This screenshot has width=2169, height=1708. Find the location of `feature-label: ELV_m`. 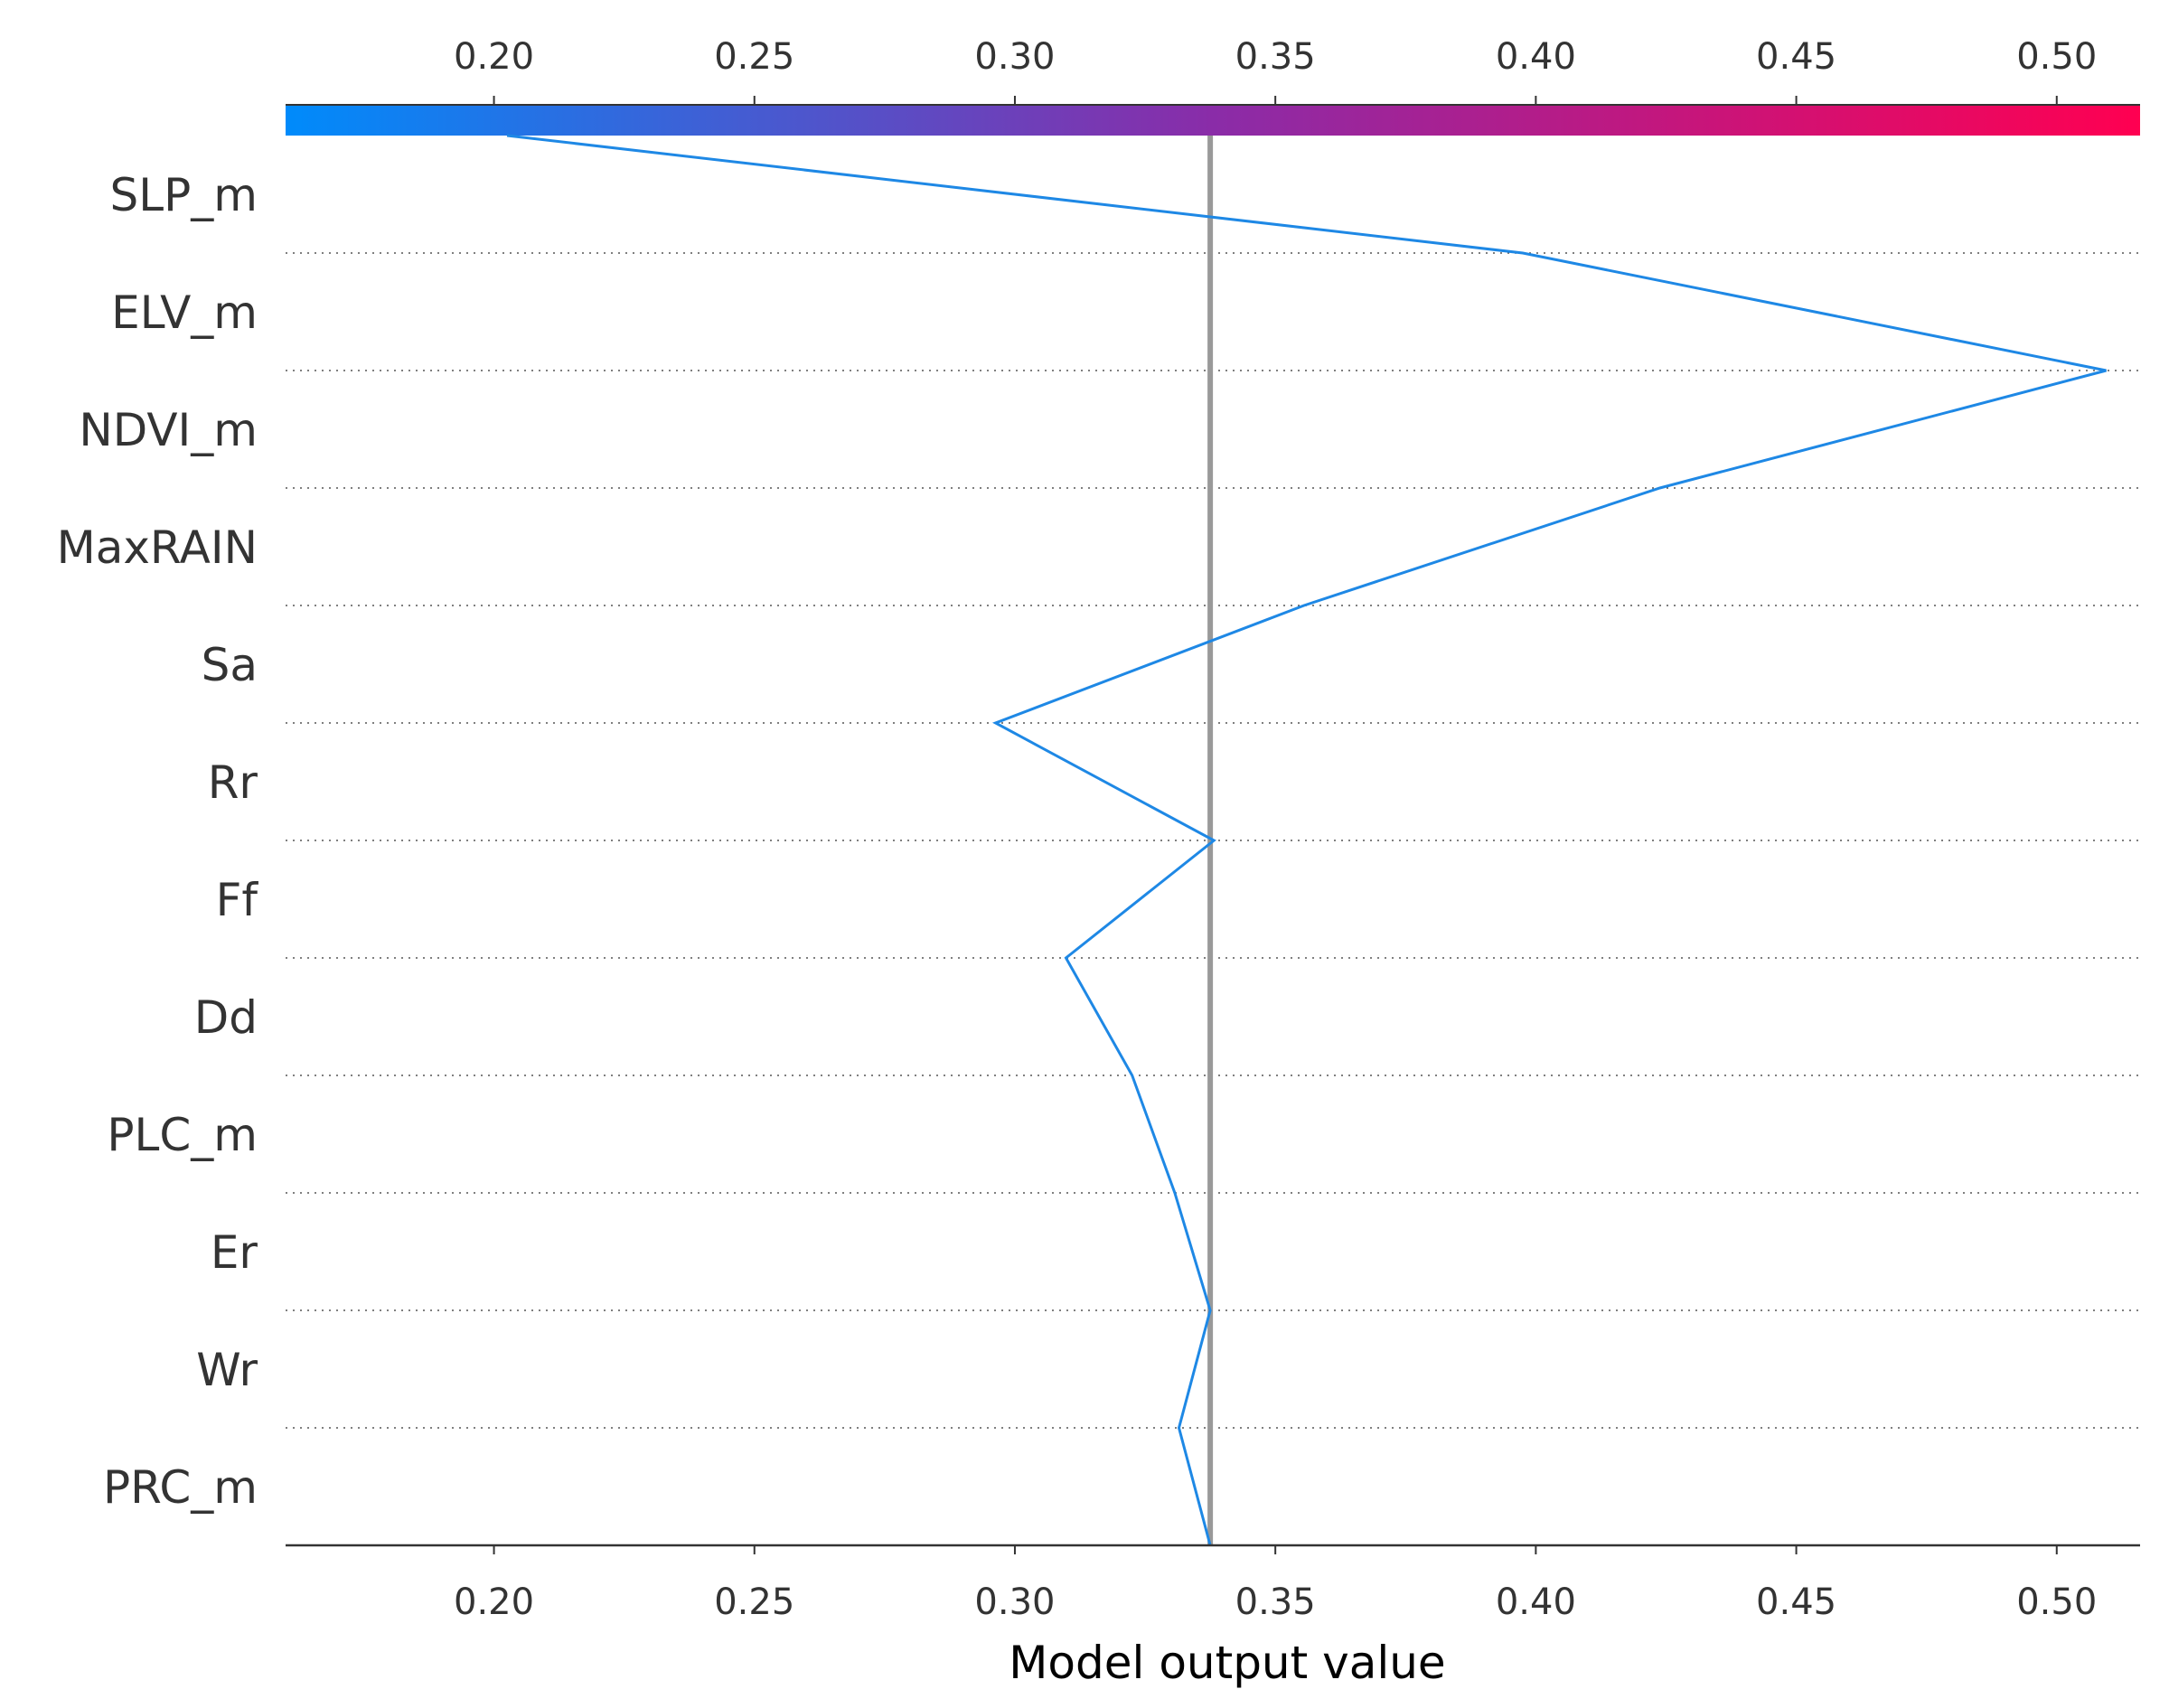

feature-label: ELV_m is located at coordinates (185, 312).